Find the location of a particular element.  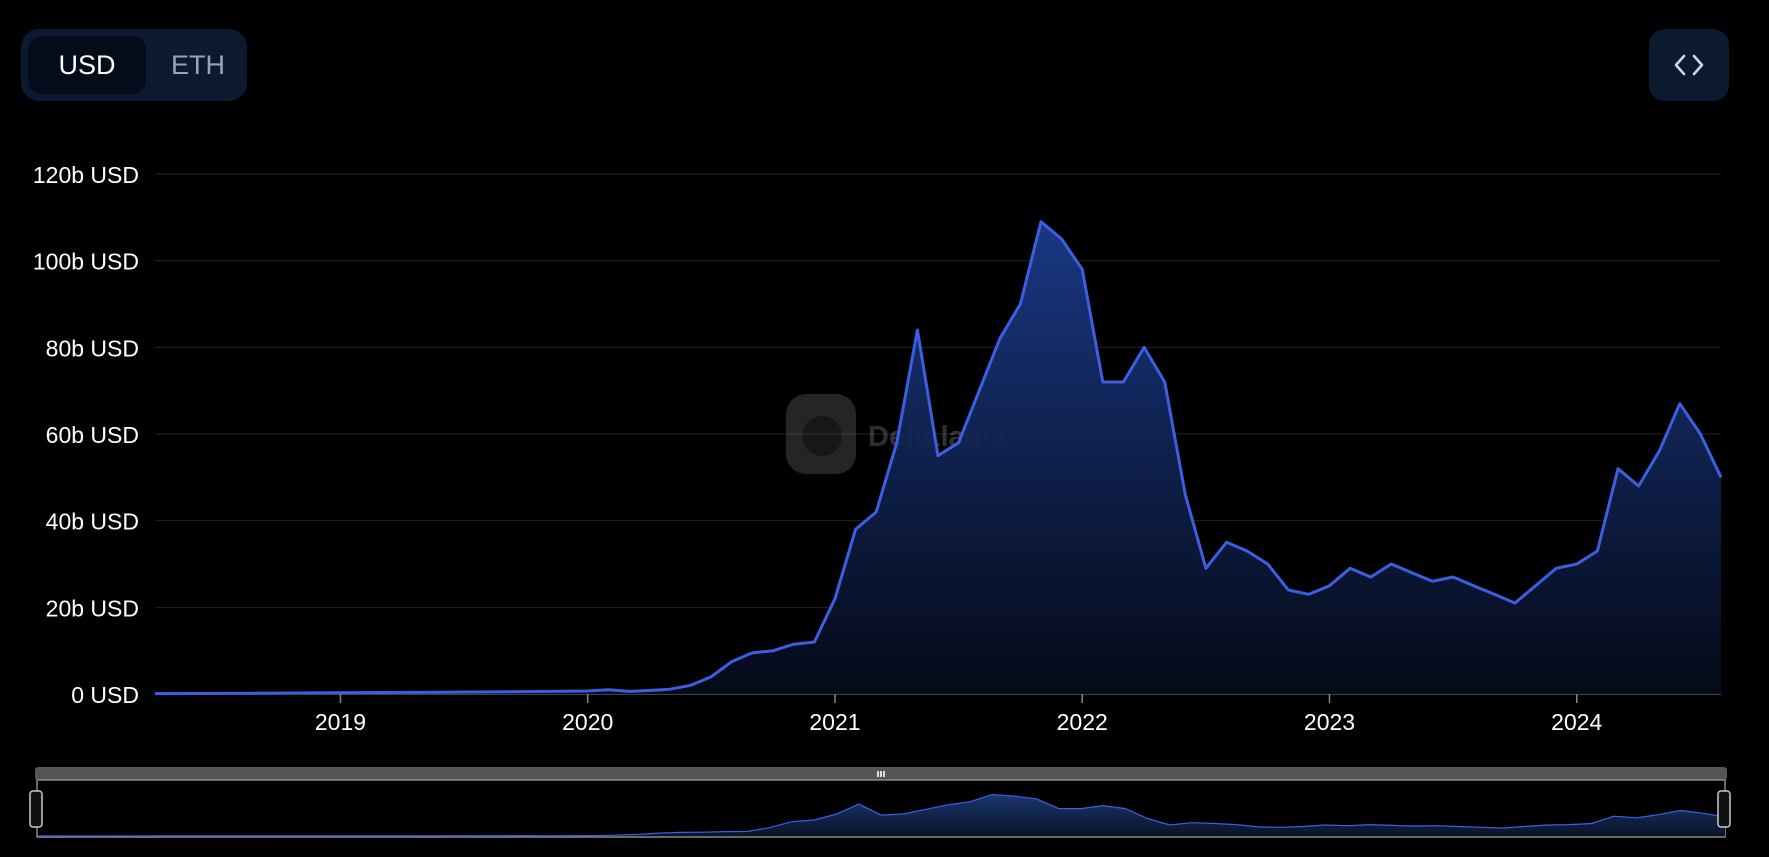

x-tick-label: 2023 is located at coordinates (1329, 722).